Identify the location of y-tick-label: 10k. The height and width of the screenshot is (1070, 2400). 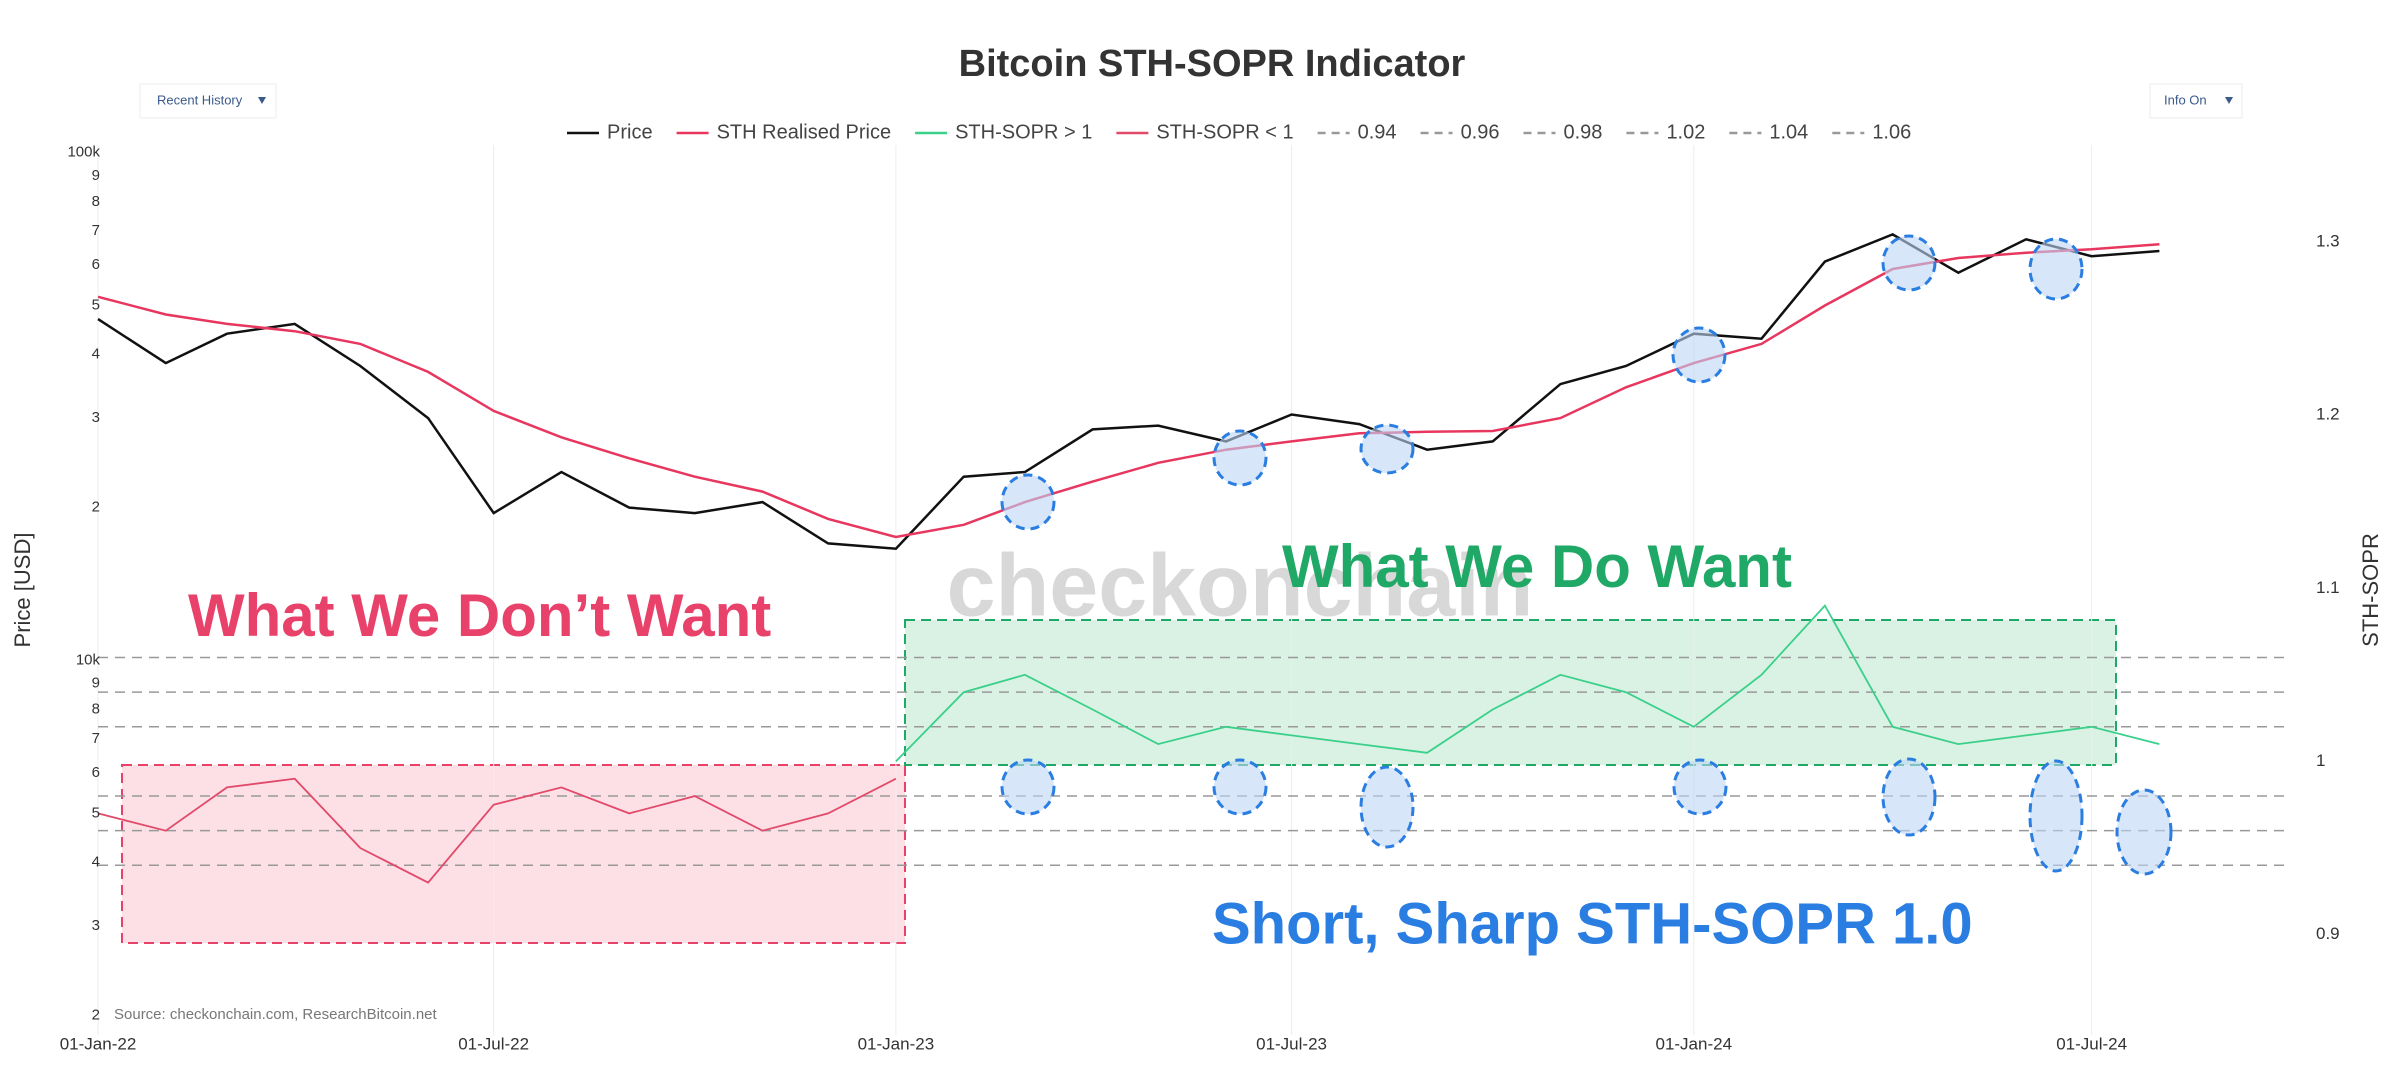
(88, 659).